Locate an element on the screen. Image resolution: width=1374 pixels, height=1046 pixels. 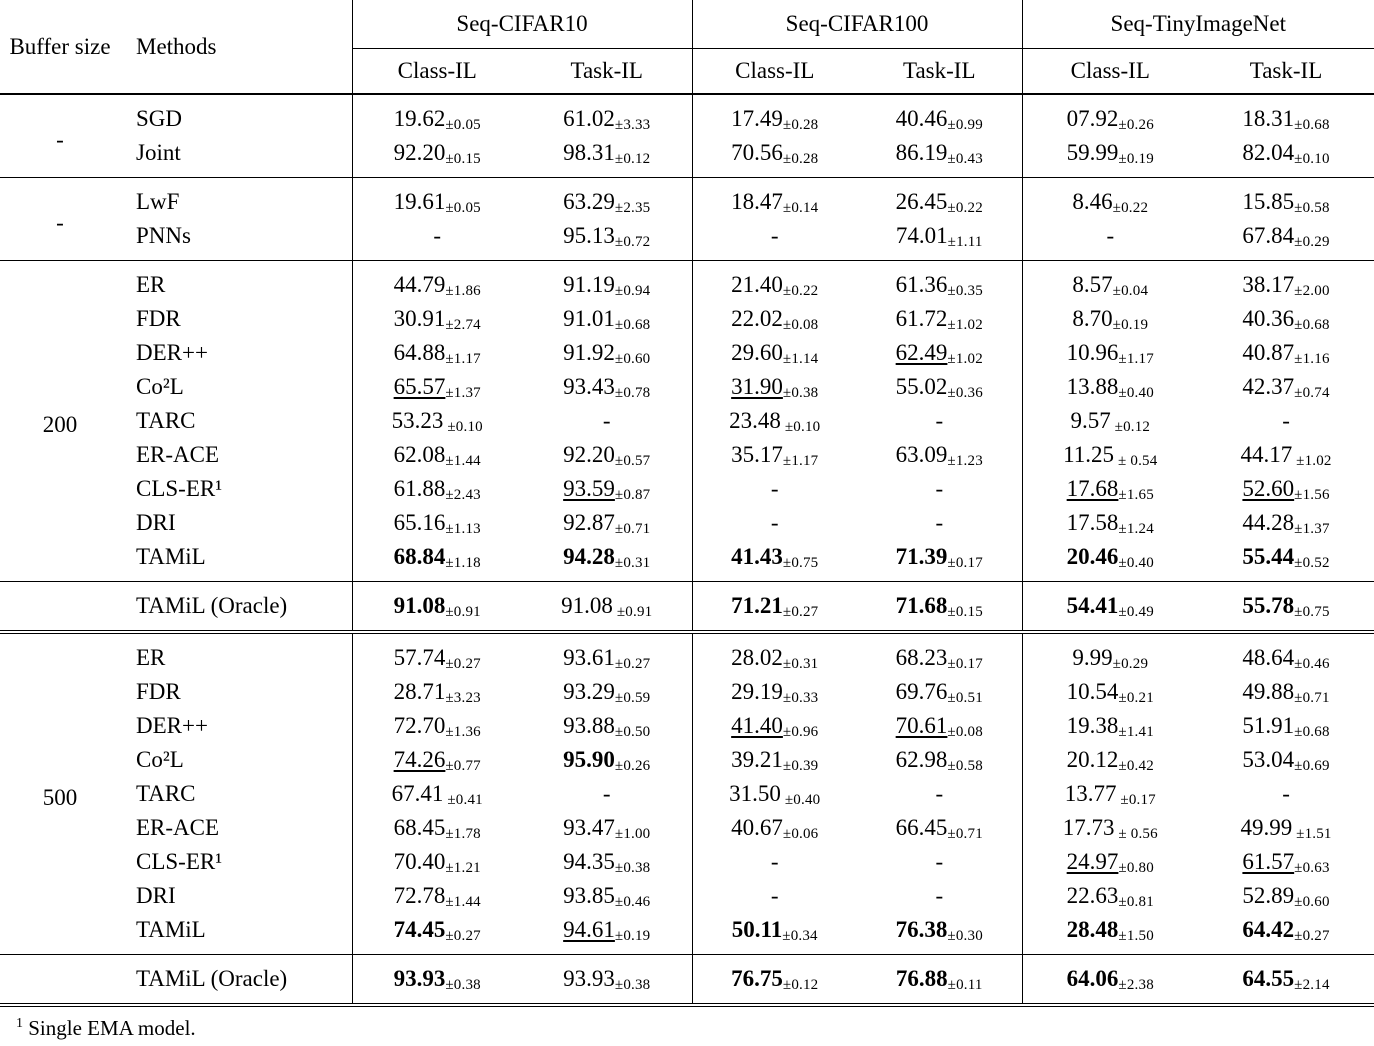
result-value: 41.40 is located at coordinates (757, 725).